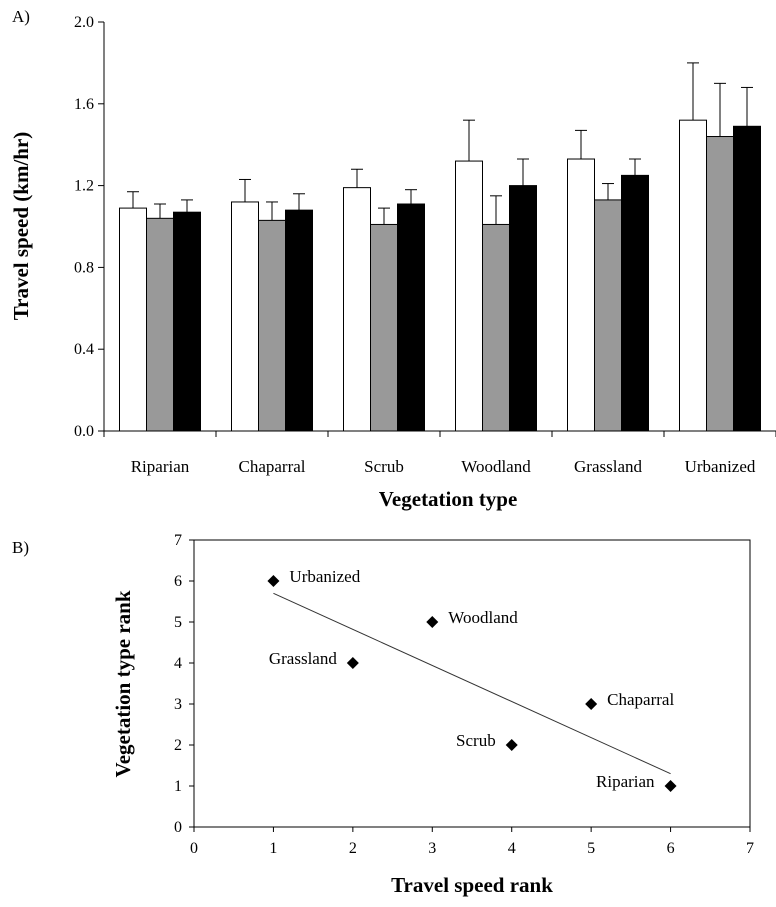 The width and height of the screenshot is (776, 907). What do you see at coordinates (353, 848) in the screenshot?
I see `panel-b-x-tick-label: 2` at bounding box center [353, 848].